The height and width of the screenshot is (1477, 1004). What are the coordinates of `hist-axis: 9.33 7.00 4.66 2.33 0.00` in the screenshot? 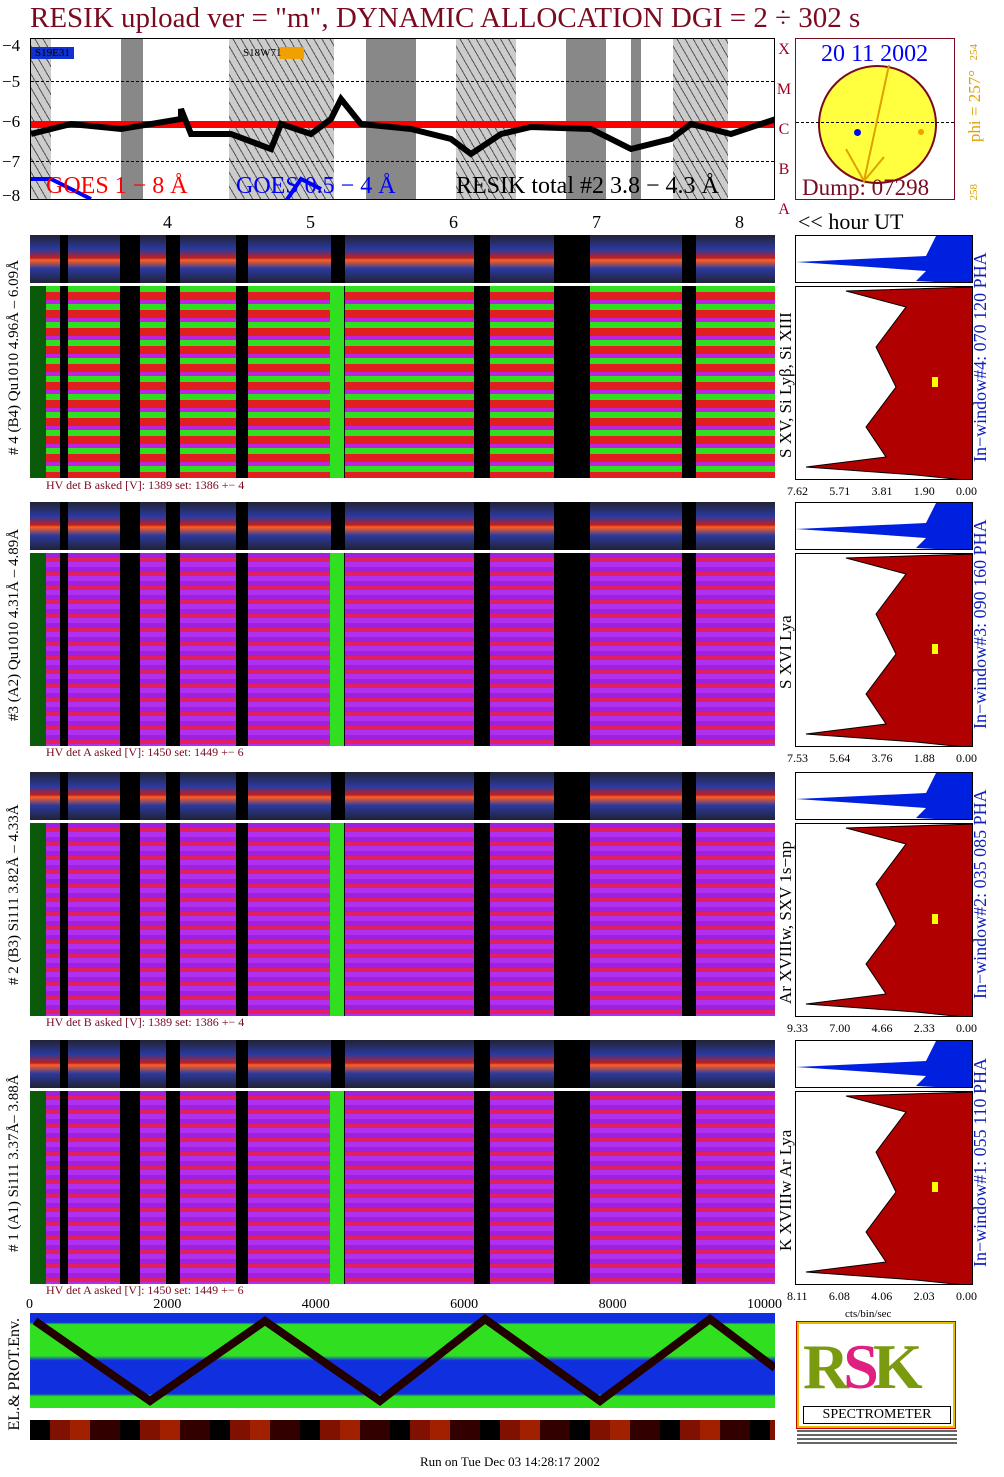 It's located at (882, 1028).